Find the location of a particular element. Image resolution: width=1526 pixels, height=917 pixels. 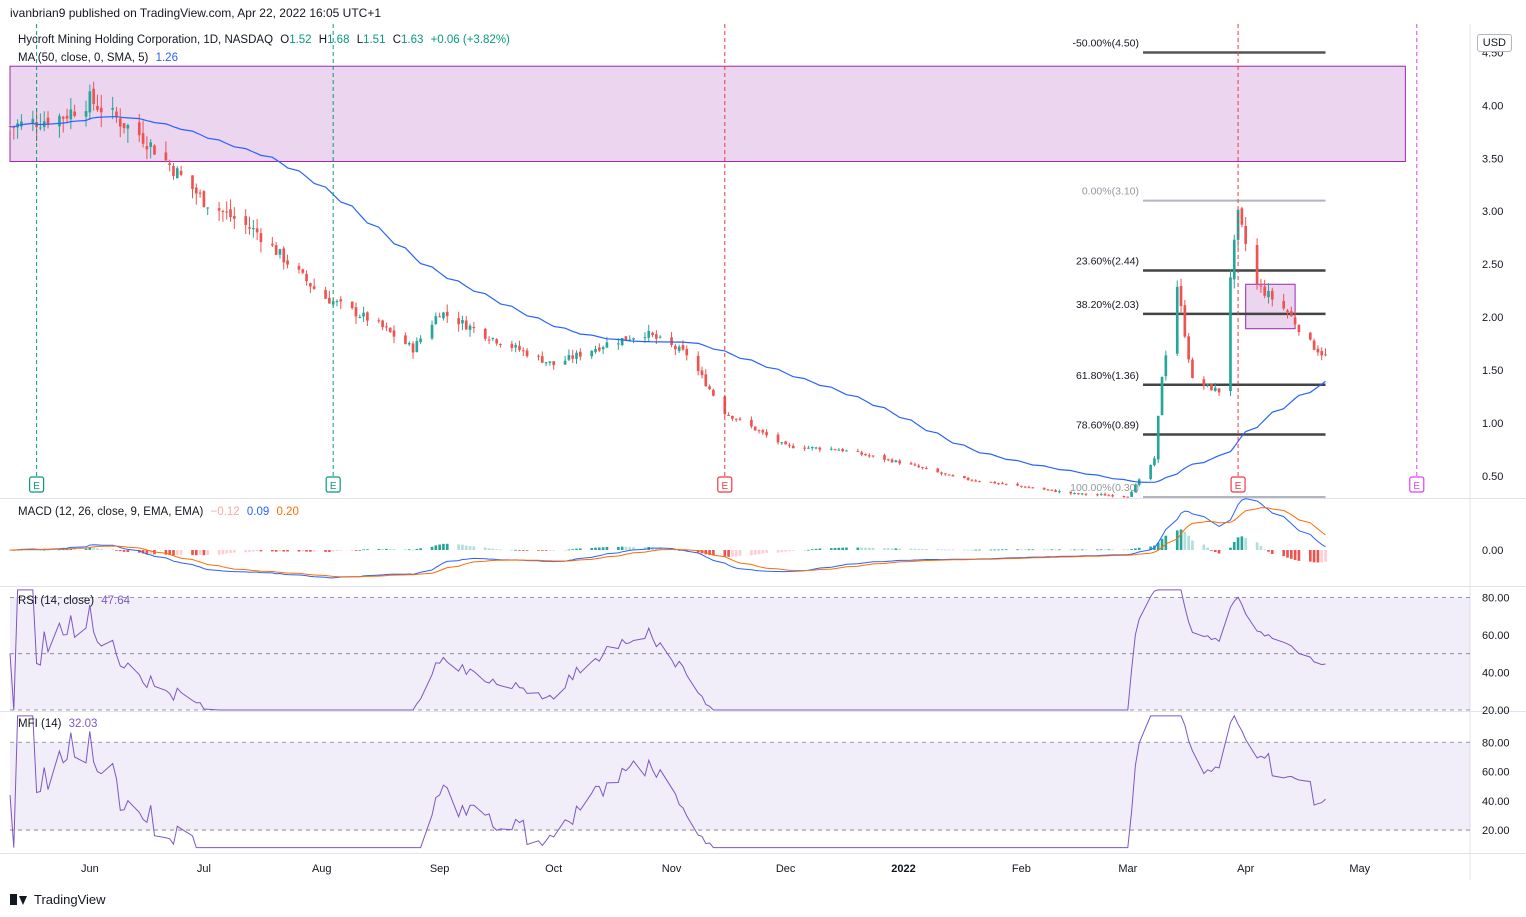

tradingview-icon is located at coordinates (19, 899).